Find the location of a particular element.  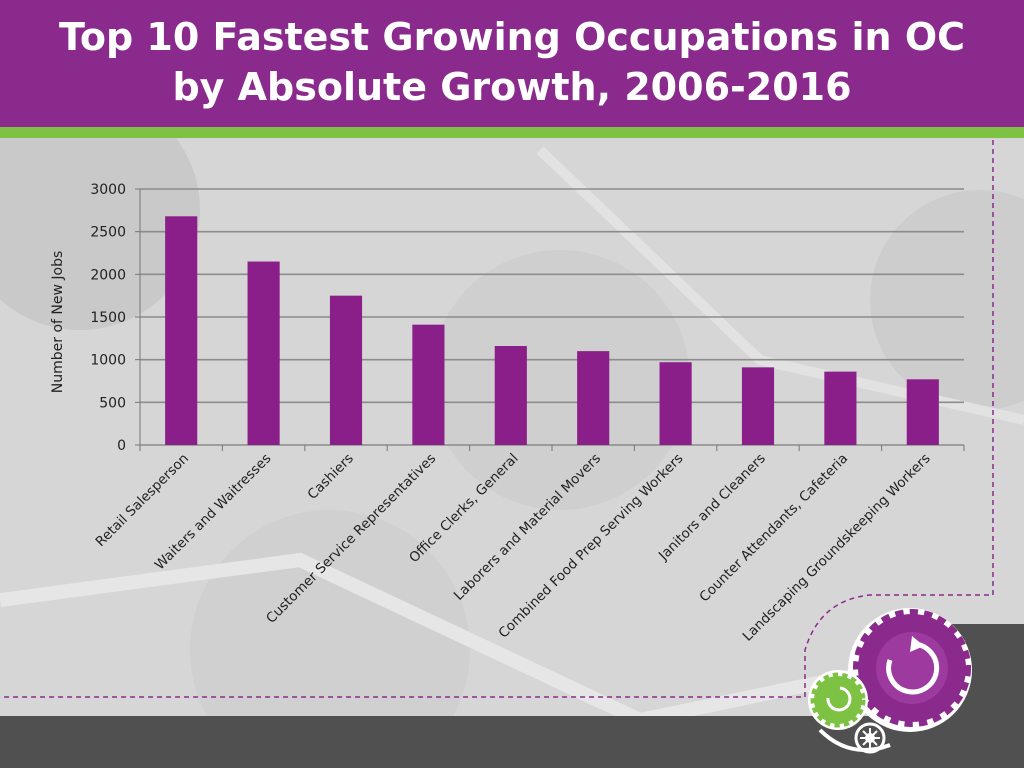

title-line-1: Top 10 Fastest Growing Occupations in OC is located at coordinates (512, 37).